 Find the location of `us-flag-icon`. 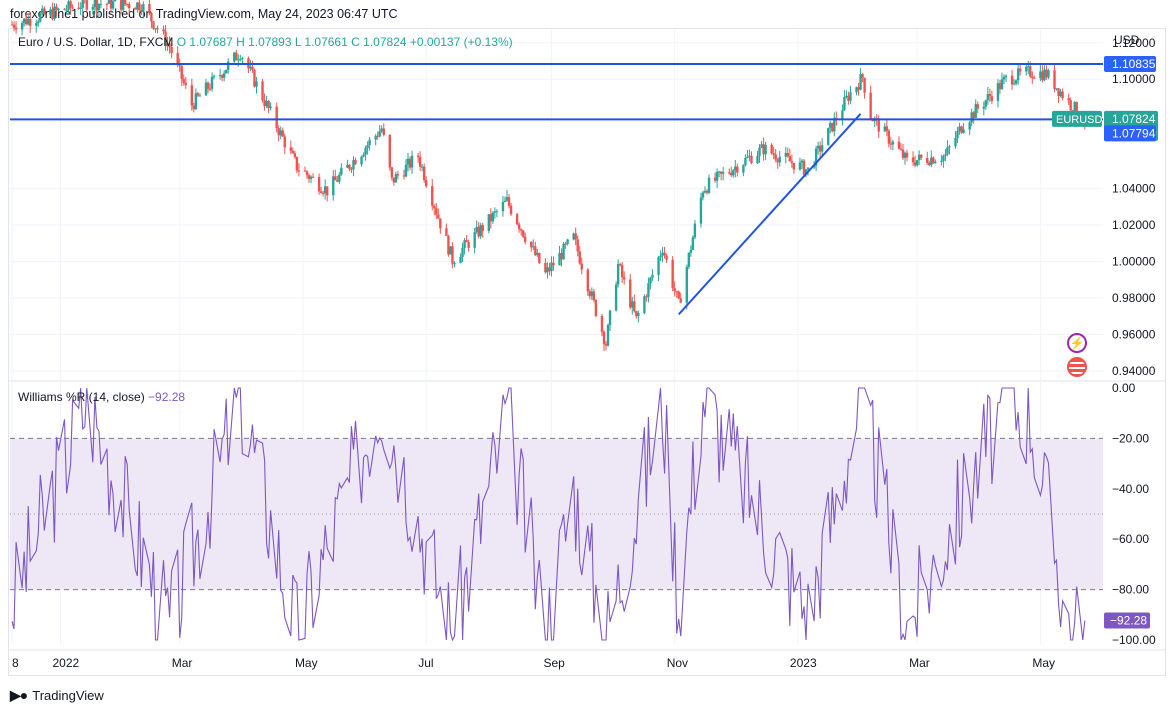

us-flag-icon is located at coordinates (1077, 367).